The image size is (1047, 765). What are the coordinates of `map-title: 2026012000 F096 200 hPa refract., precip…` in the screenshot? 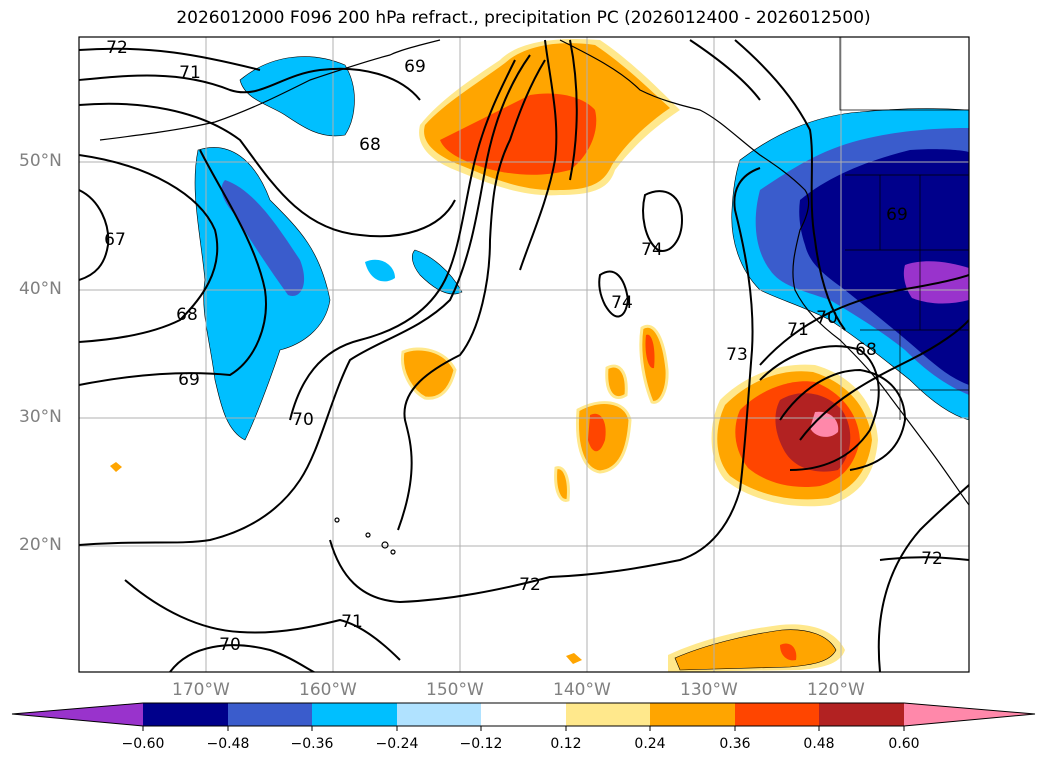 It's located at (523, 18).